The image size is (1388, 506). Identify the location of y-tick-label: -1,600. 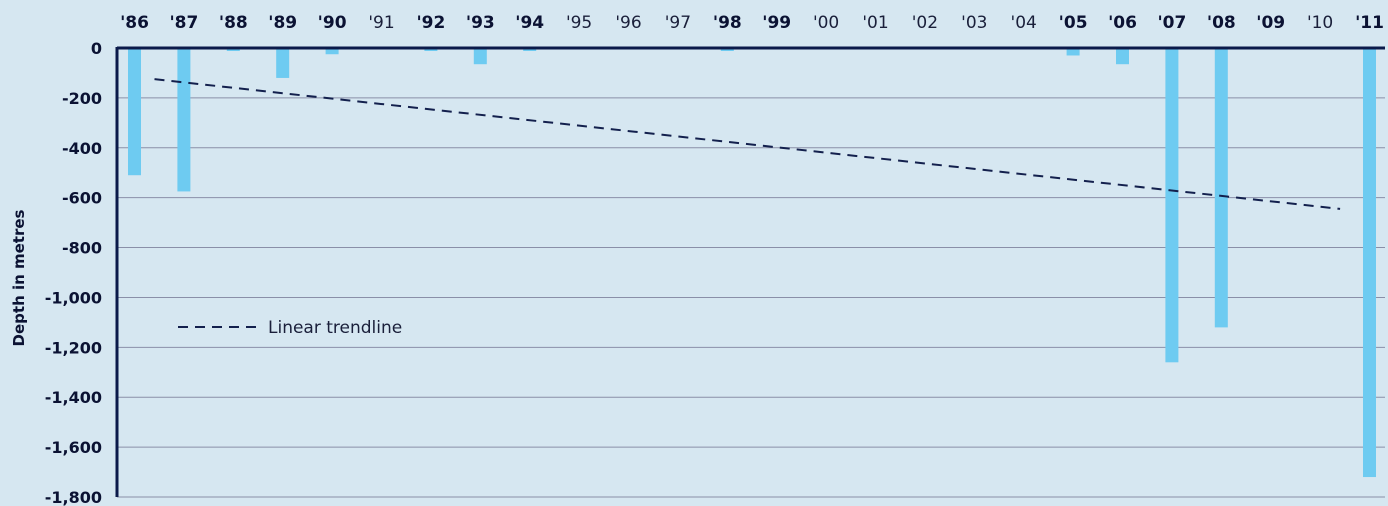
(73, 447).